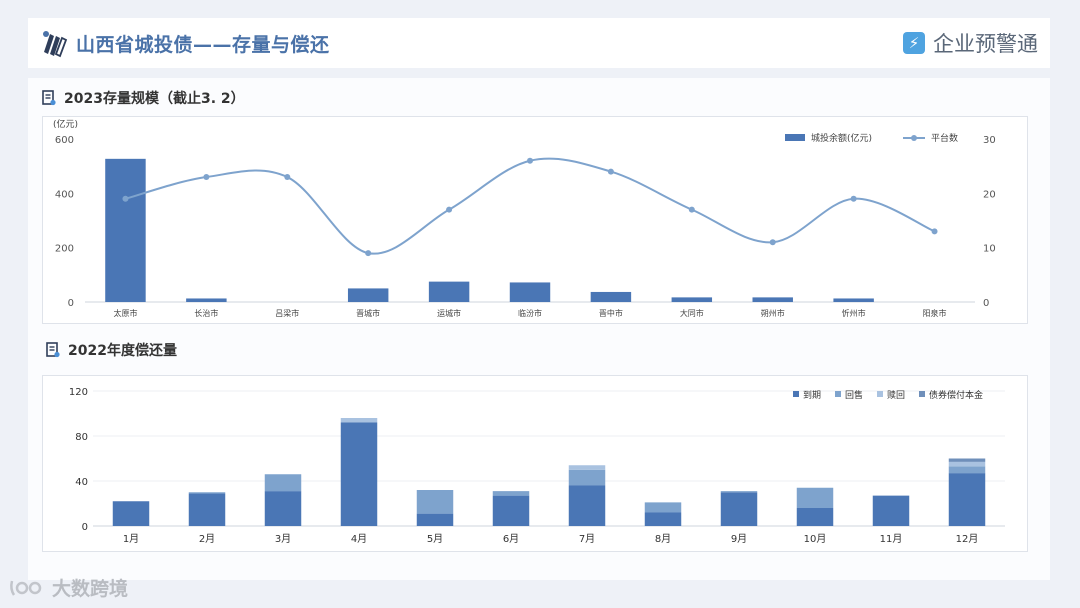  I want to click on lightning-icon: ⚡, so click(914, 43).